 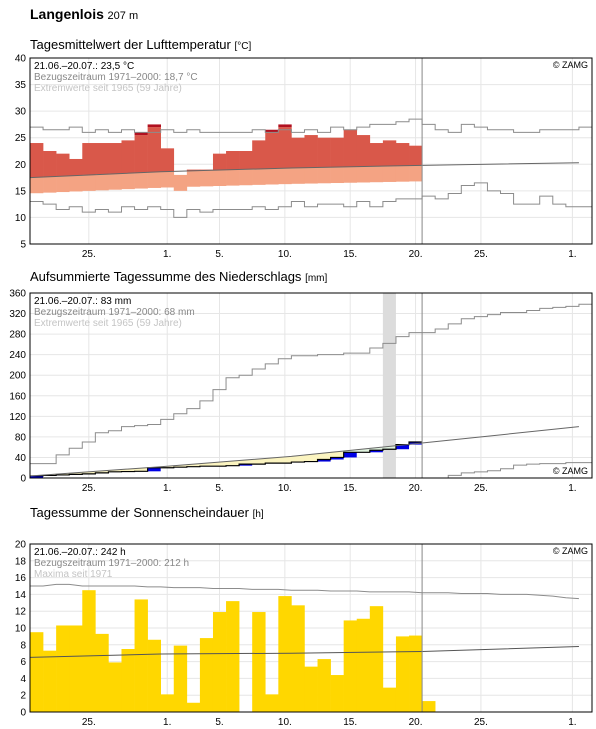 What do you see at coordinates (111, 563) in the screenshot?
I see `sun-info-line: Bezugszeitraum 1971–2000: 212 h` at bounding box center [111, 563].